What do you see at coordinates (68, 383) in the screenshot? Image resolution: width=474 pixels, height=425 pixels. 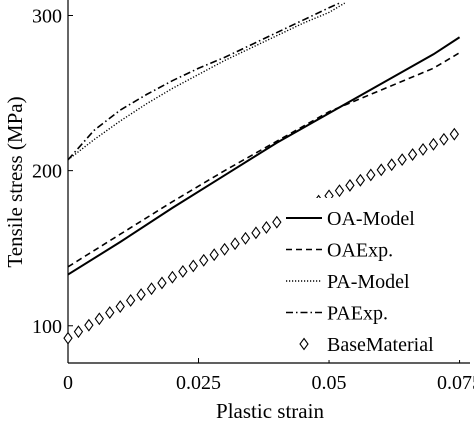 I see `x-tick-label: 0` at bounding box center [68, 383].